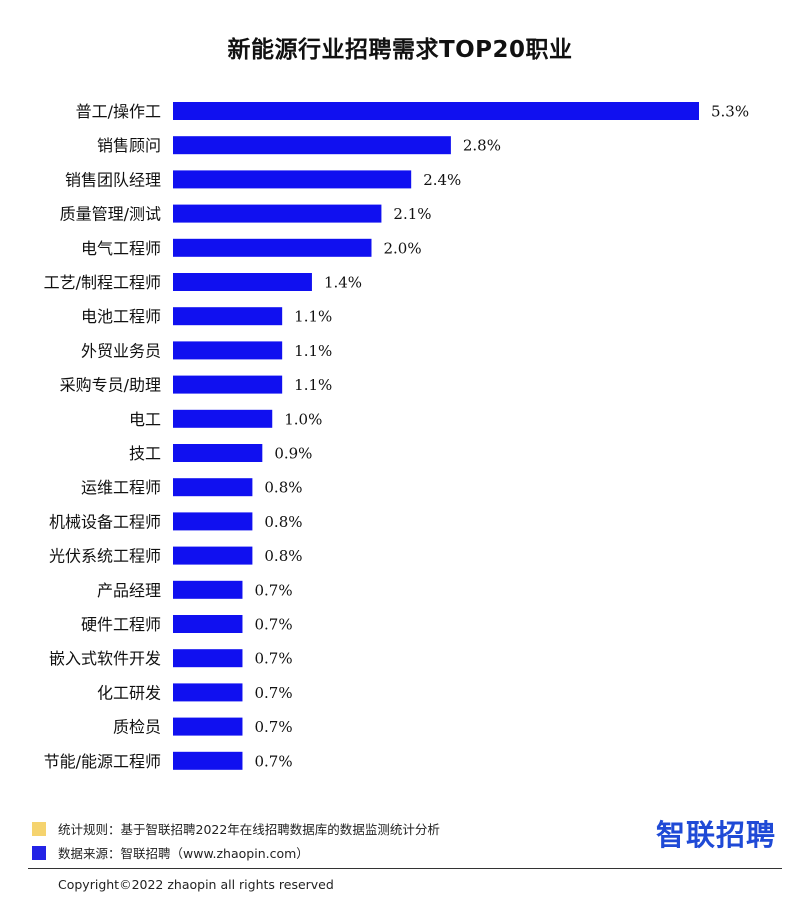  Describe the element at coordinates (105, 658) in the screenshot. I see `category-label: 嵌入式软件开发` at that location.